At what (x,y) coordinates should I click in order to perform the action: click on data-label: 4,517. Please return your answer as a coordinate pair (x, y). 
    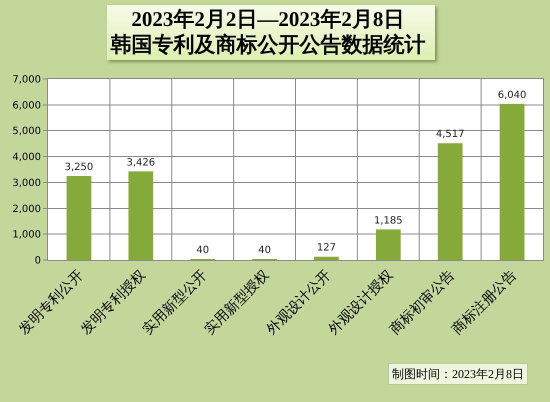
    Looking at the image, I should click on (450, 134).